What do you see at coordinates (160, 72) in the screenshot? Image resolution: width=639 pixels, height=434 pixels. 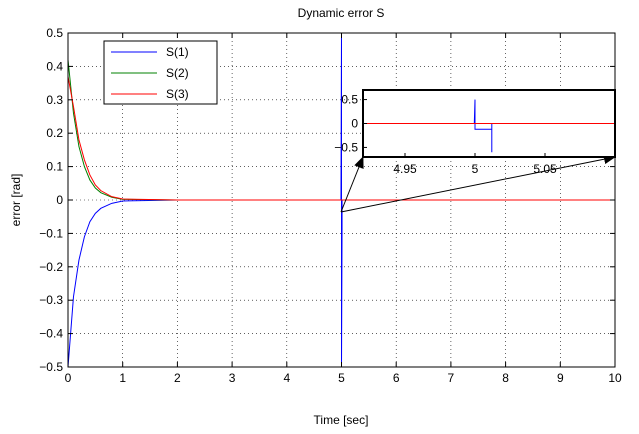 I see `legend: S(1) S(2) S(3)` at bounding box center [160, 72].